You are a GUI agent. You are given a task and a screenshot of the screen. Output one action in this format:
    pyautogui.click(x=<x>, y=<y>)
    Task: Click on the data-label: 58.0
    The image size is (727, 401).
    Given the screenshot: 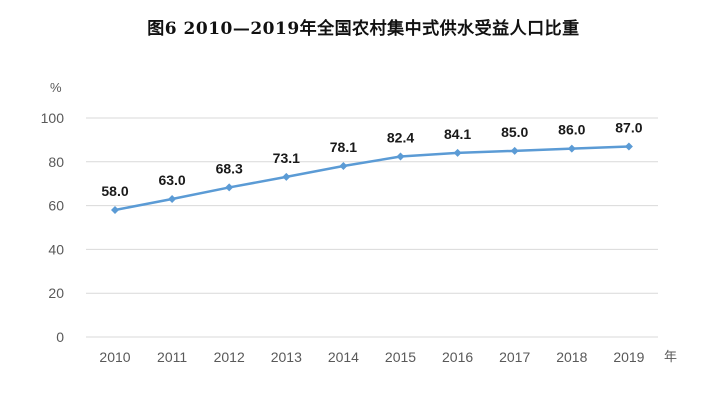 What is the action you would take?
    pyautogui.click(x=114, y=191)
    